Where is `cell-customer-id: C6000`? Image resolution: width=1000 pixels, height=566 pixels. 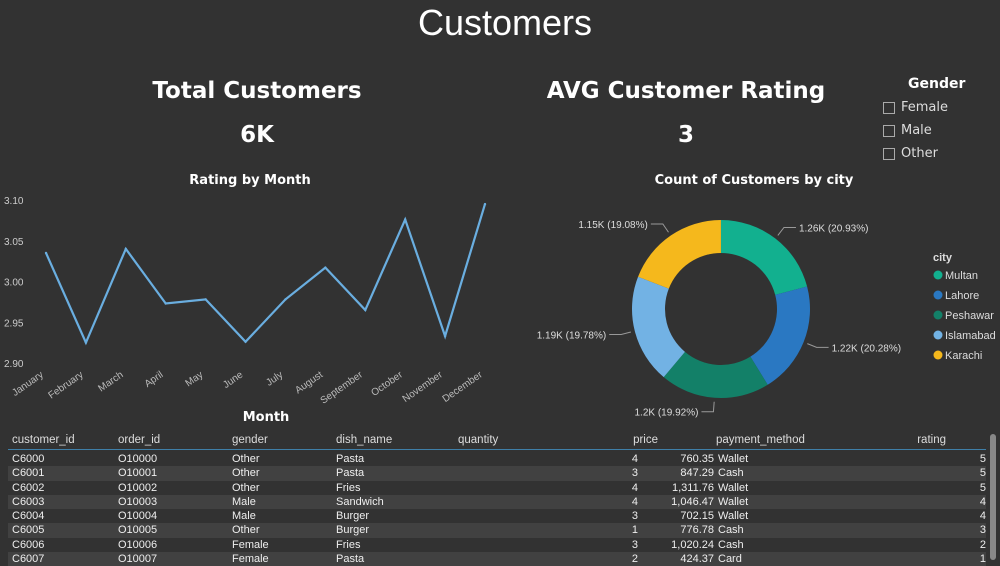 cell-customer-id: C6000 is located at coordinates (28, 459).